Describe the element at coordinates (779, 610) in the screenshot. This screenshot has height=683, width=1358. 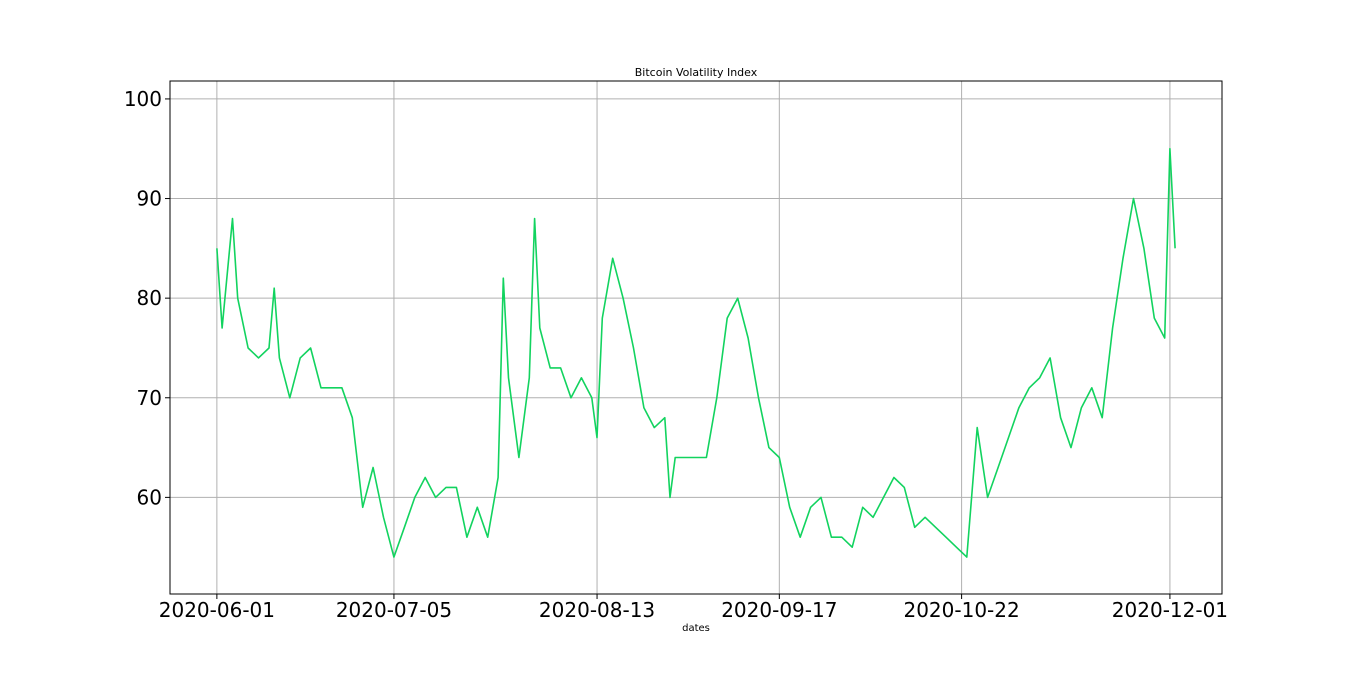
I see `x-tick-label: 2020-09-17` at that location.